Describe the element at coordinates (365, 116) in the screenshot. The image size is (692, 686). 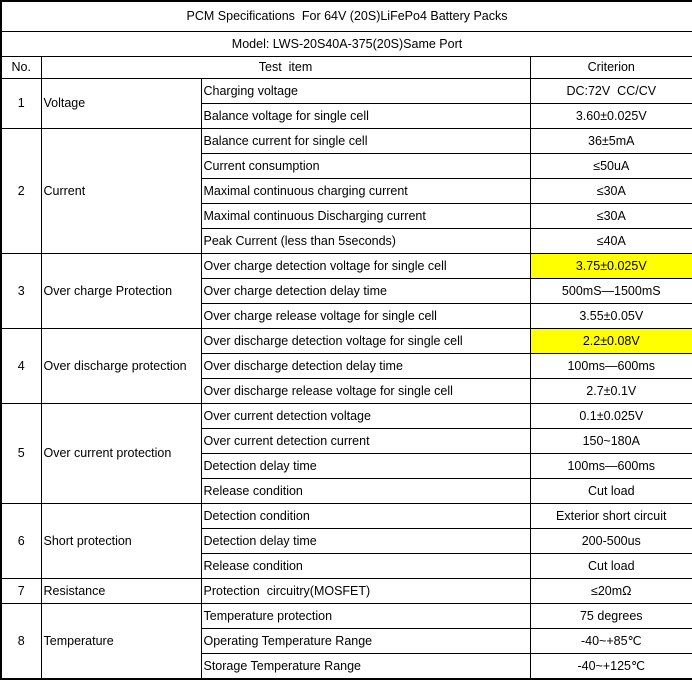
I see `test-item-cell: Balance voltage for single cell` at that location.